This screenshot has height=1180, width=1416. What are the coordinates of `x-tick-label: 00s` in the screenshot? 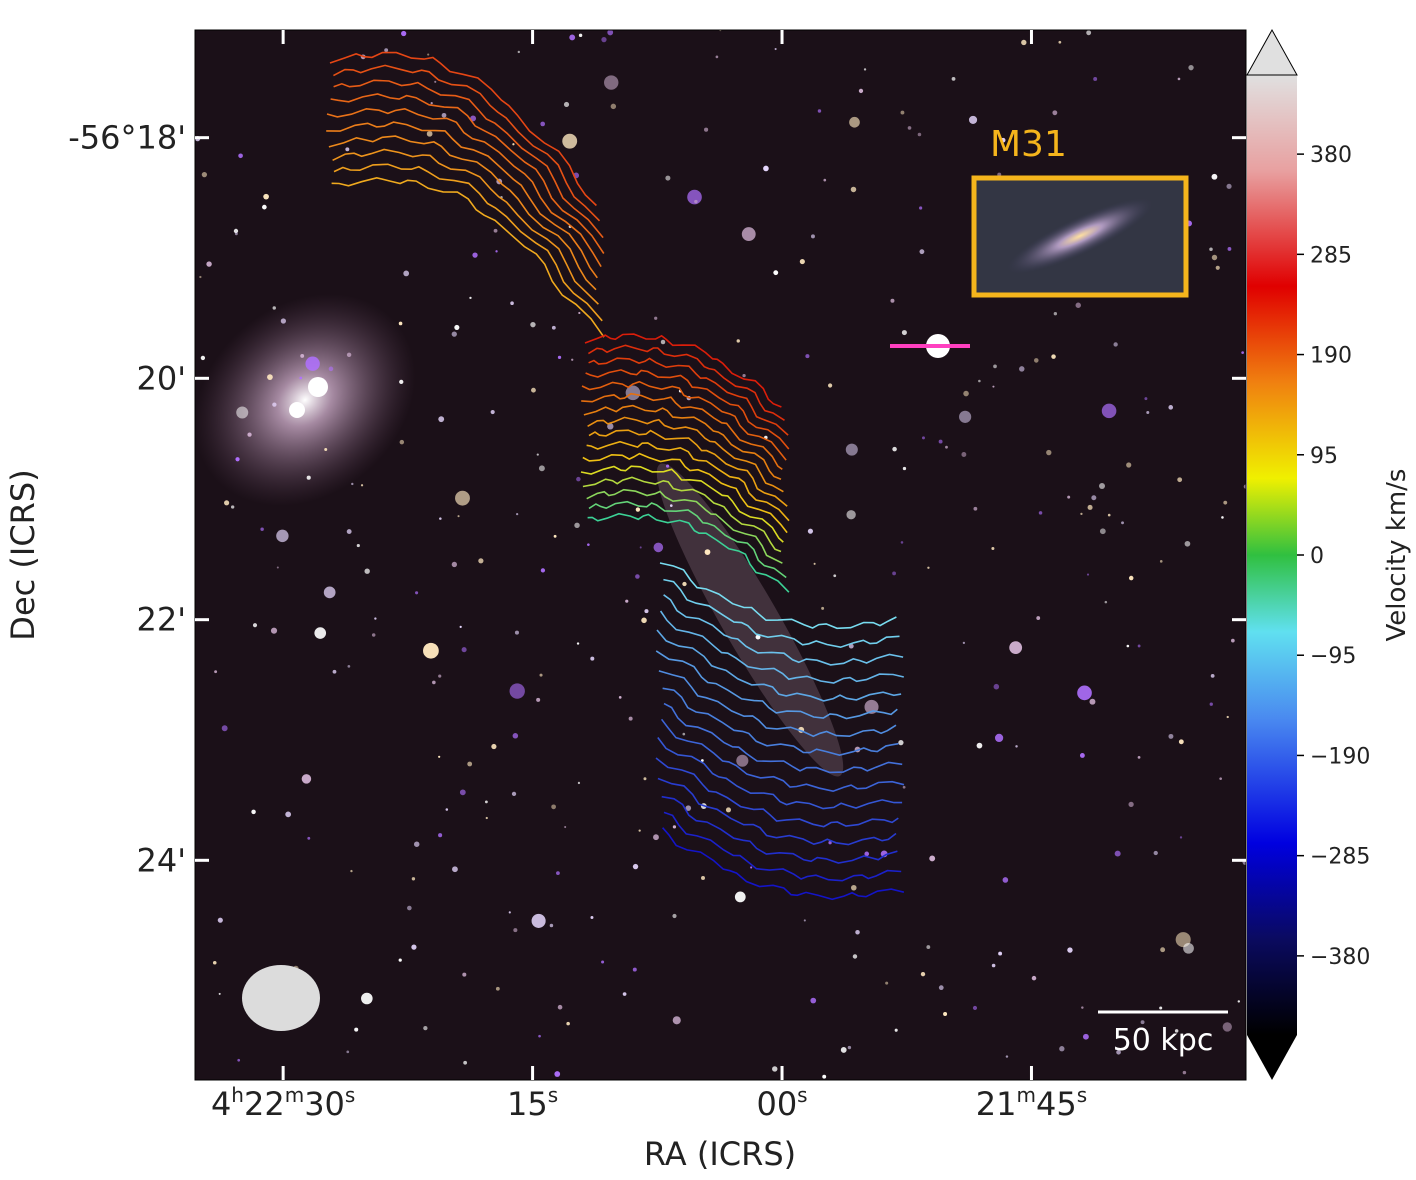 It's located at (781, 1103).